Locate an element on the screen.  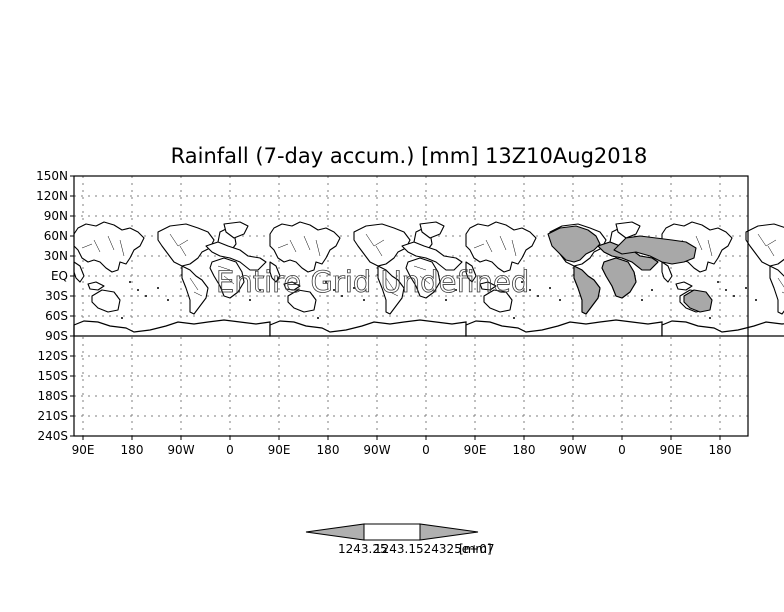
latitude-tick-label: 150N is located at coordinates (52, 176).